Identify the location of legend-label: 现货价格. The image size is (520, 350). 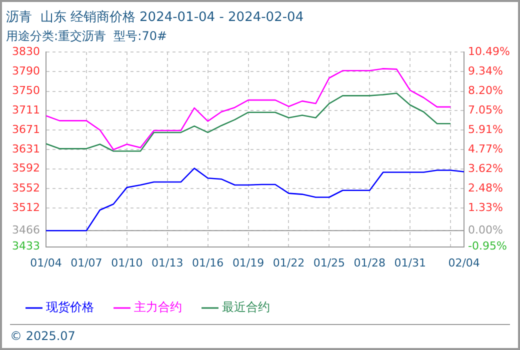
(70, 307).